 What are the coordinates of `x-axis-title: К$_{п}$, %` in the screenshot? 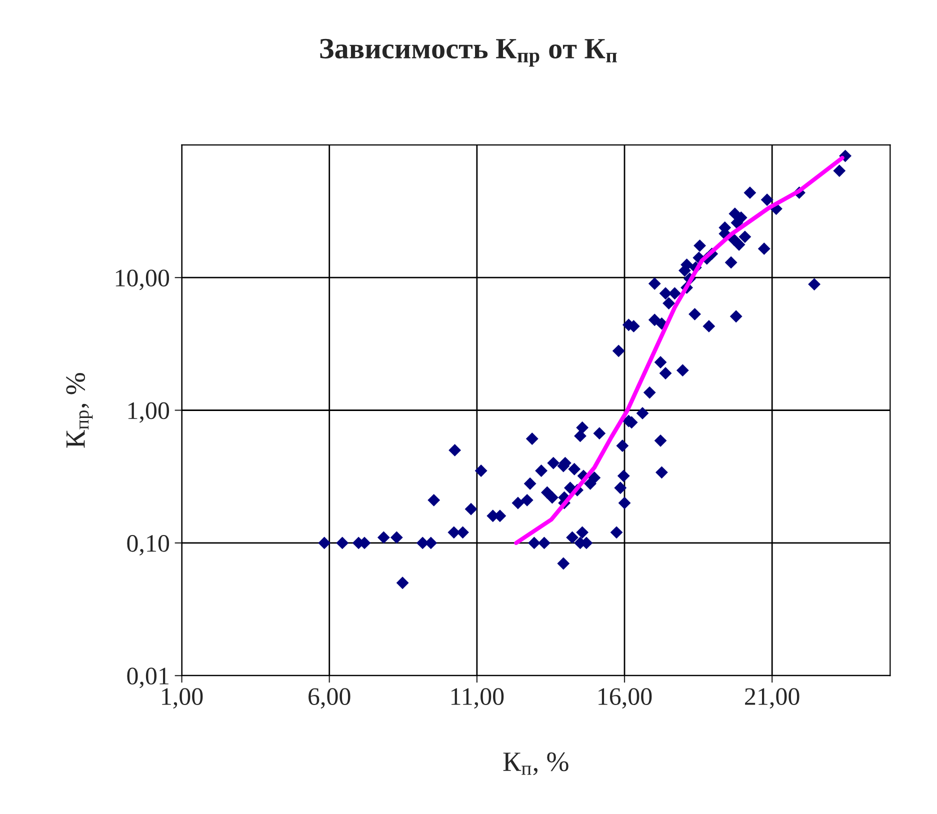 It's located at (535, 764).